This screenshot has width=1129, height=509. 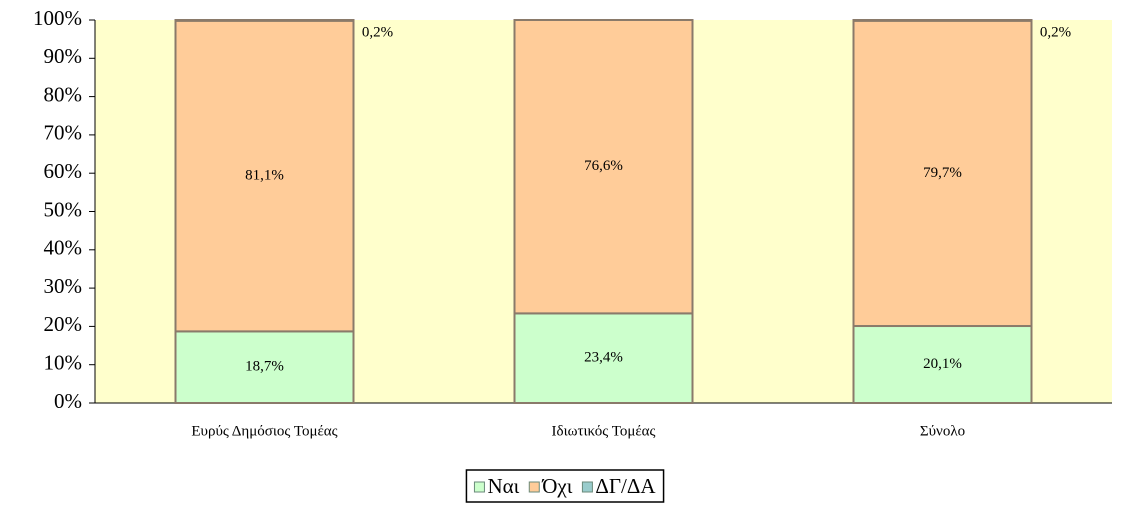 I want to click on data-label: 76,6%, so click(x=603, y=166).